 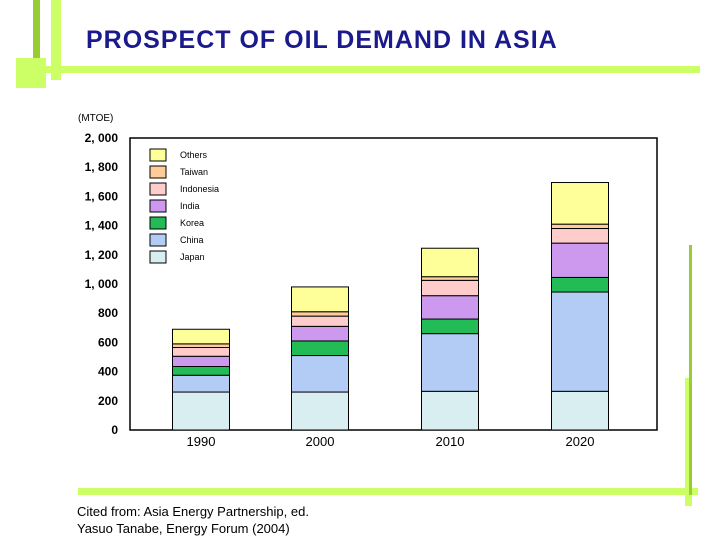 What do you see at coordinates (190, 206) in the screenshot?
I see `legend-label-india: India` at bounding box center [190, 206].